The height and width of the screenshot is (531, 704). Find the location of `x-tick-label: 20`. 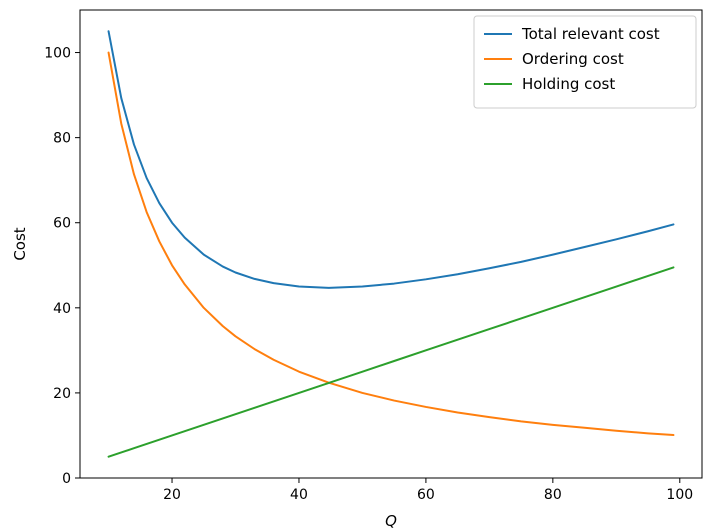

x-tick-label: 20 is located at coordinates (172, 495).